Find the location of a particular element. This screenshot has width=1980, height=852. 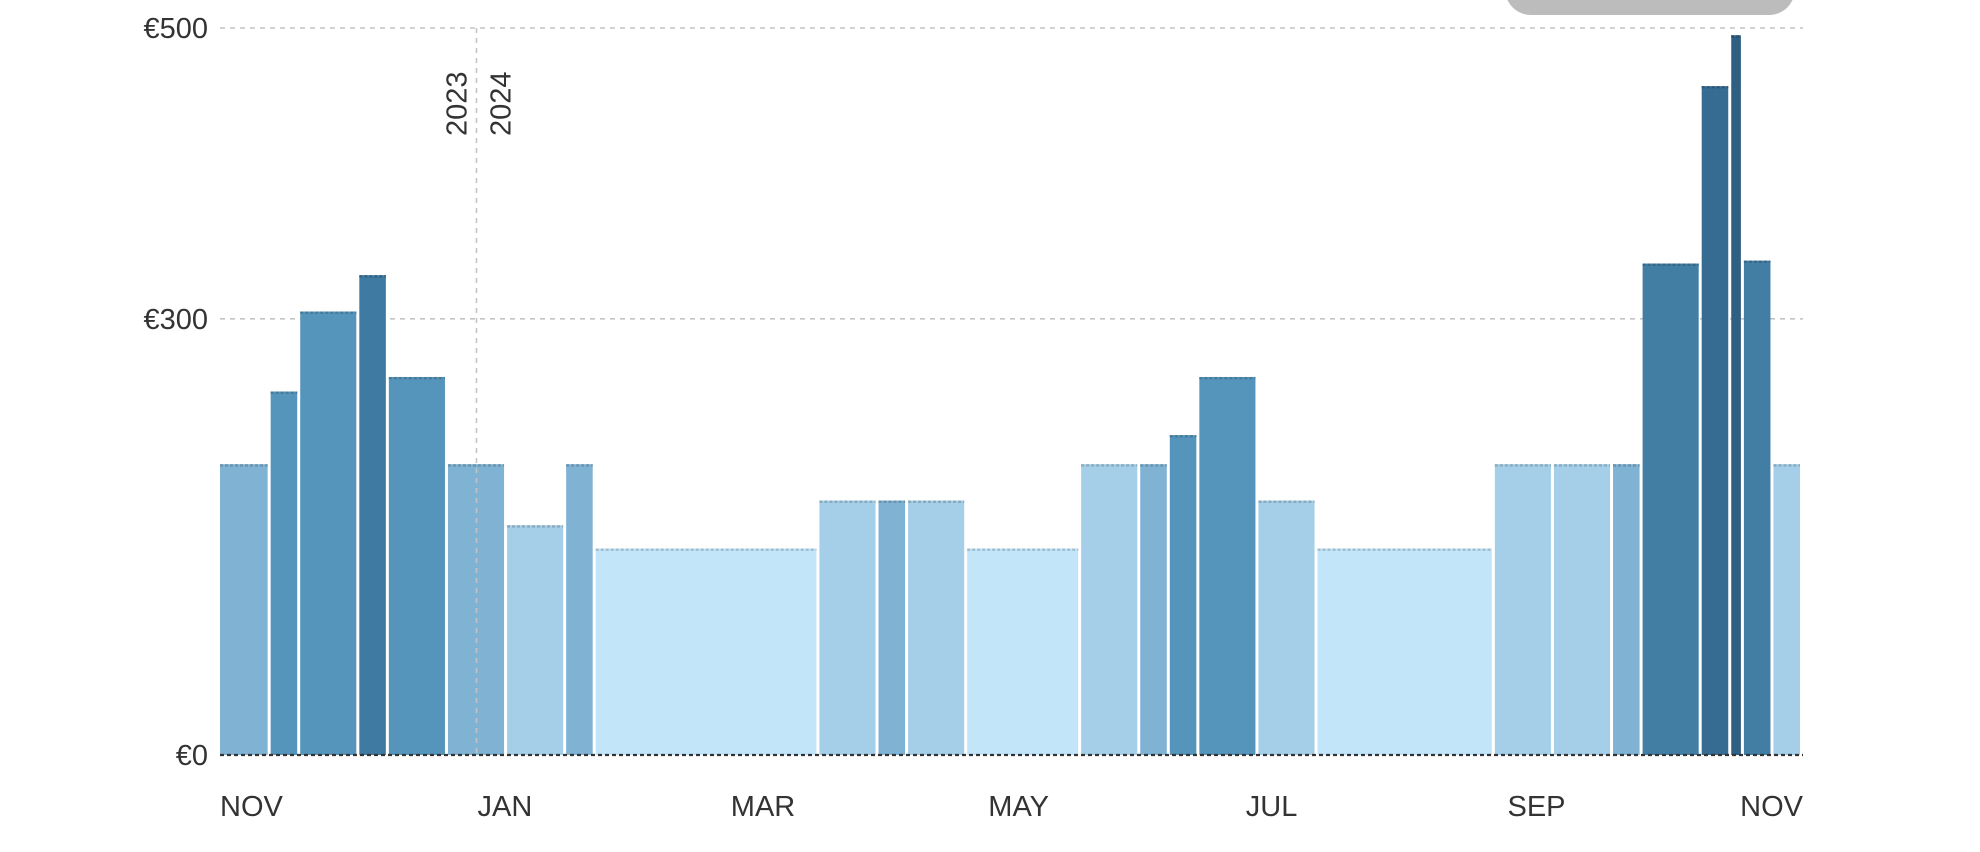

x-tick-label: JAN is located at coordinates (505, 807).